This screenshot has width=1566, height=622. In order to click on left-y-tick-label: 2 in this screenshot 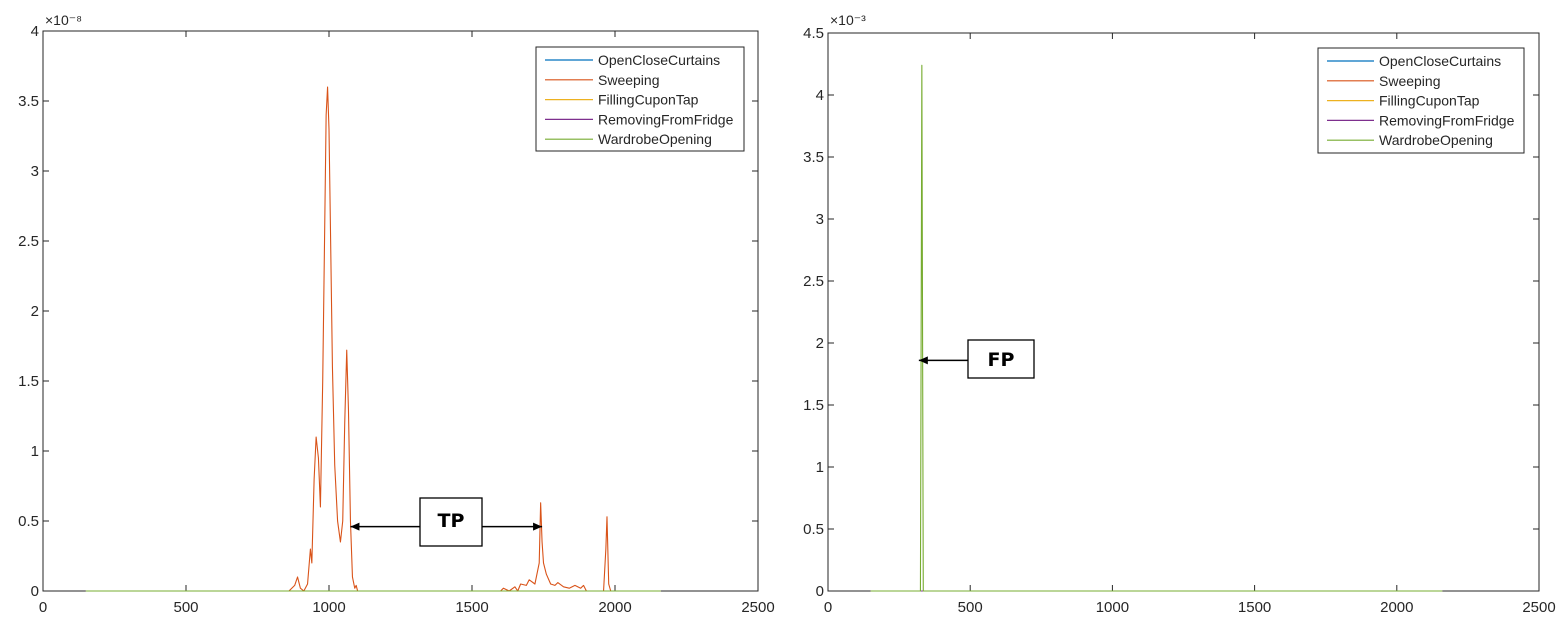, I will do `click(35, 311)`.